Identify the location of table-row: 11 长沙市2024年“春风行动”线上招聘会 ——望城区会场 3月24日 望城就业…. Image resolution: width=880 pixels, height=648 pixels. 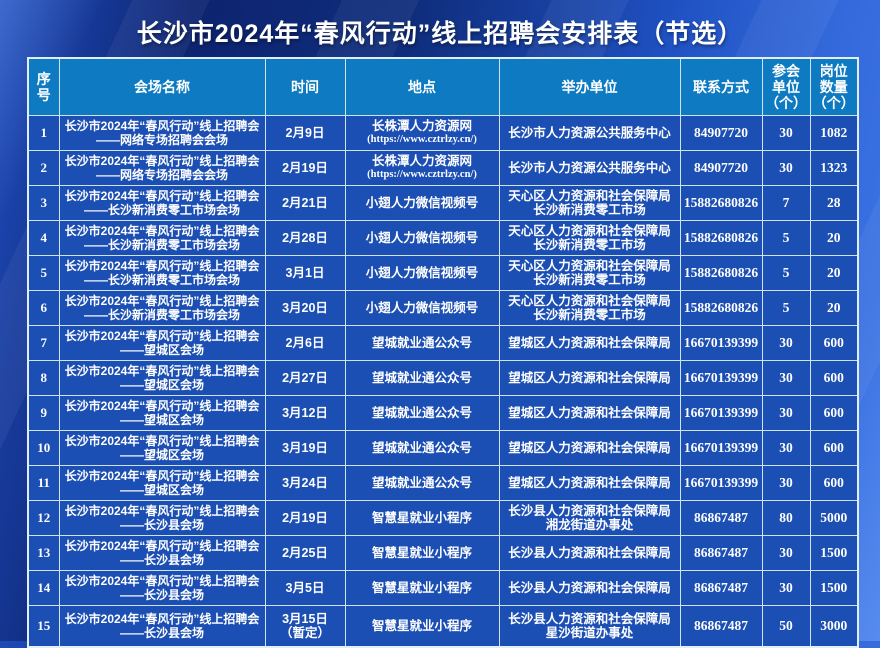
(443, 483).